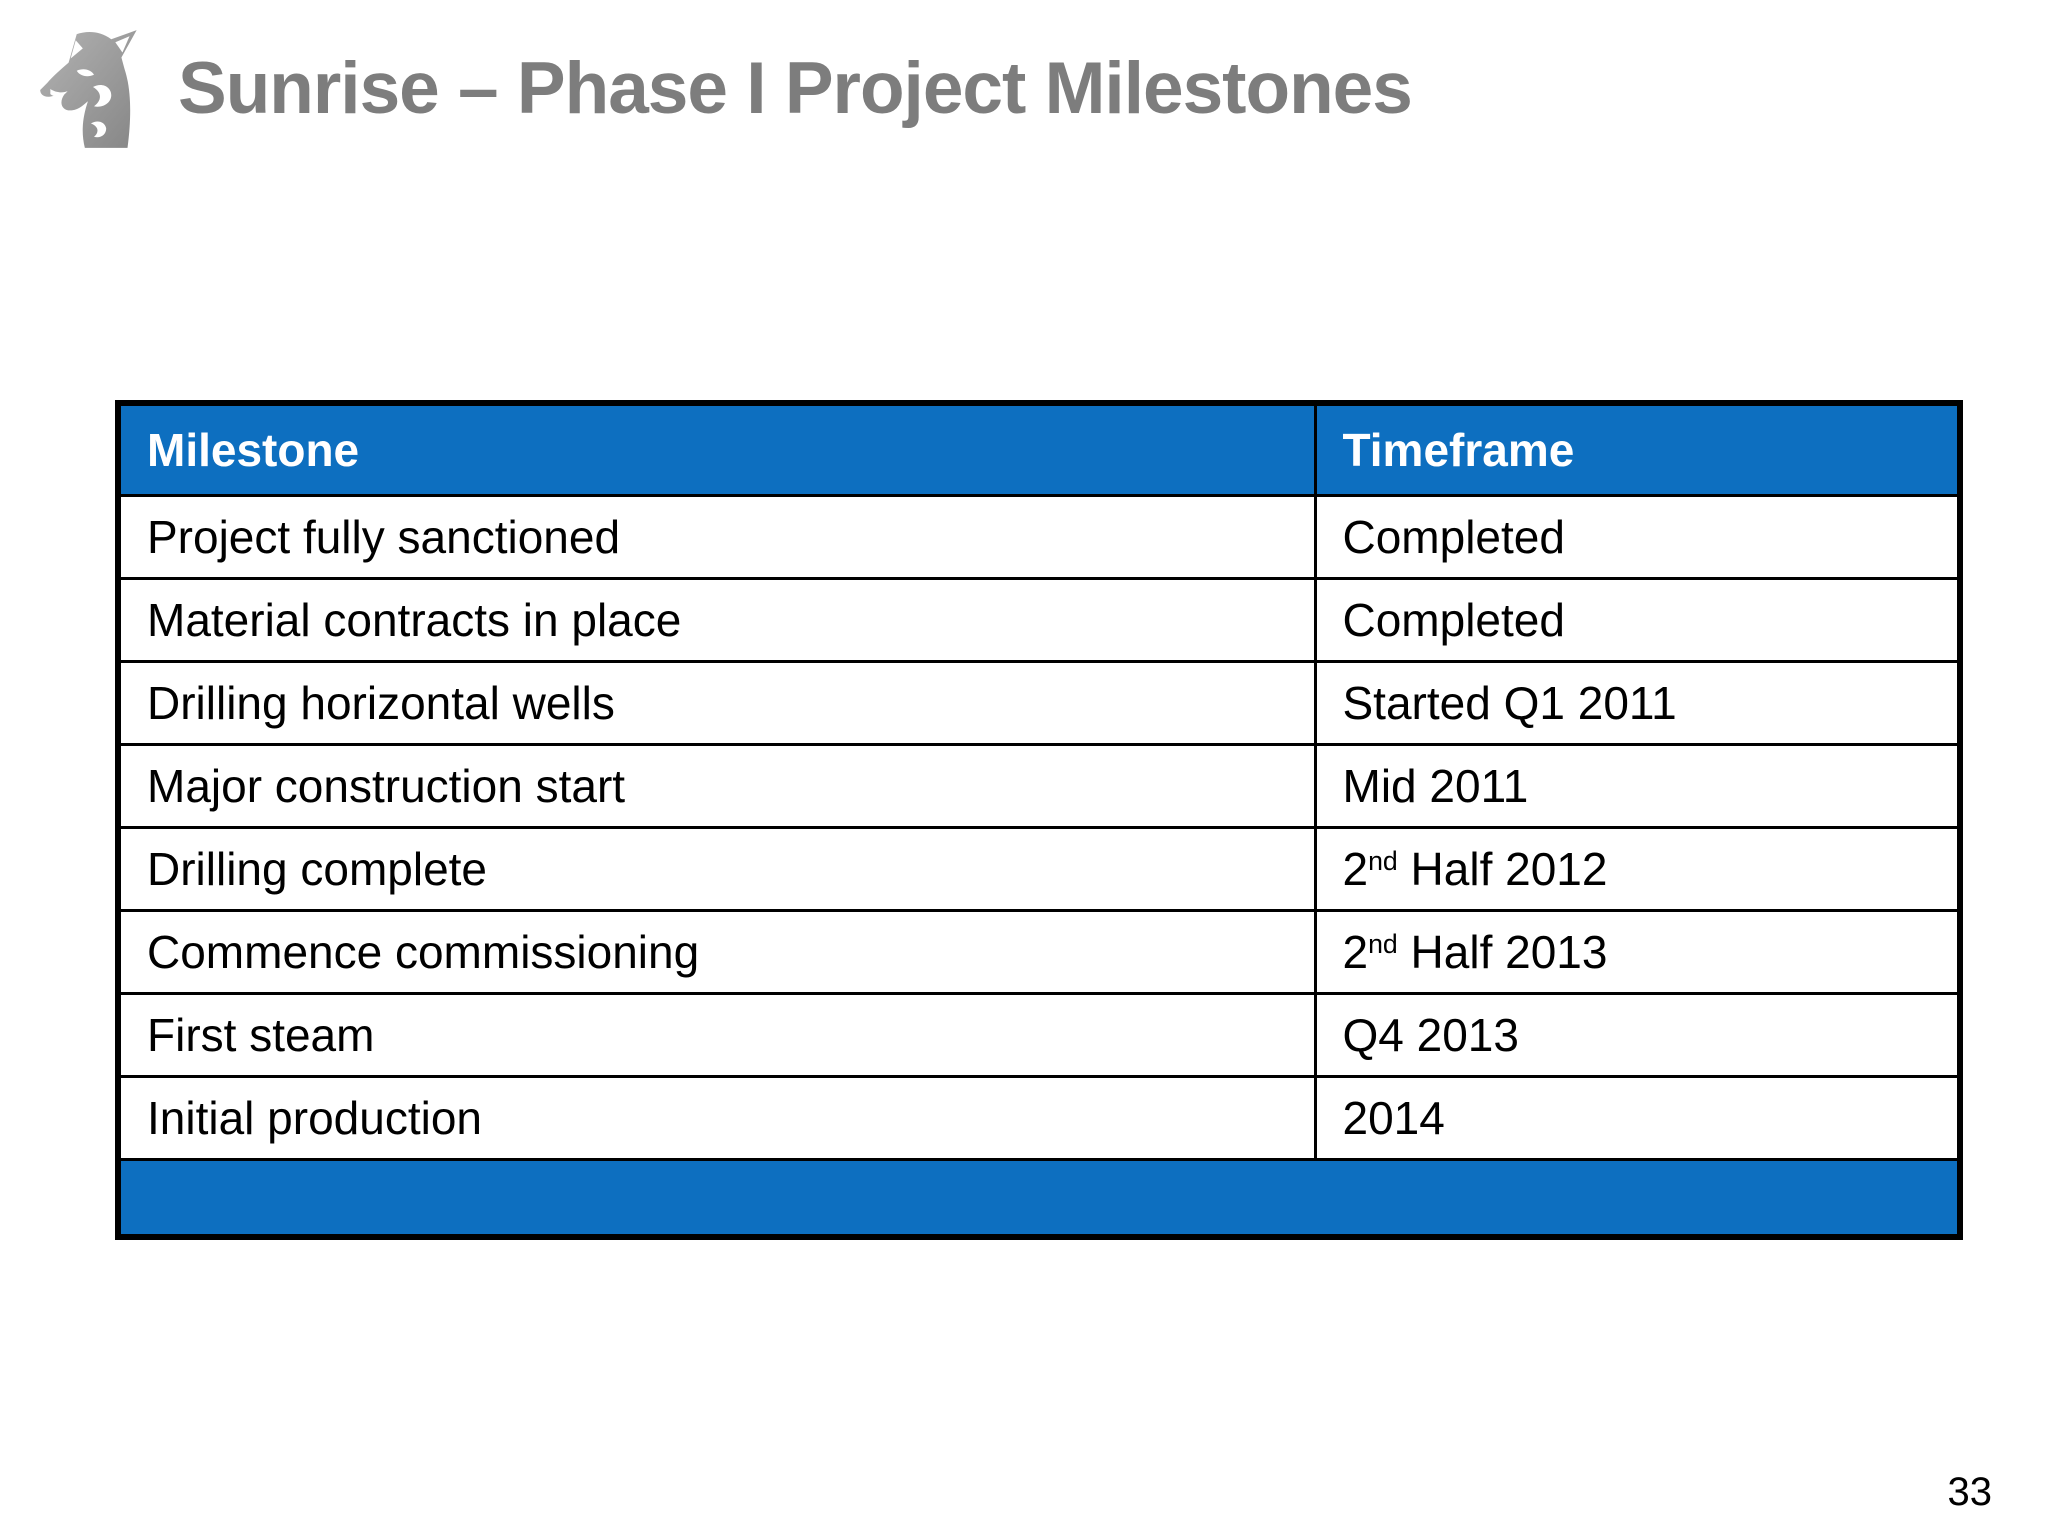 The image size is (2048, 1537). Describe the element at coordinates (1637, 868) in the screenshot. I see `timeframe-cell: 2nd Half 2012` at that location.